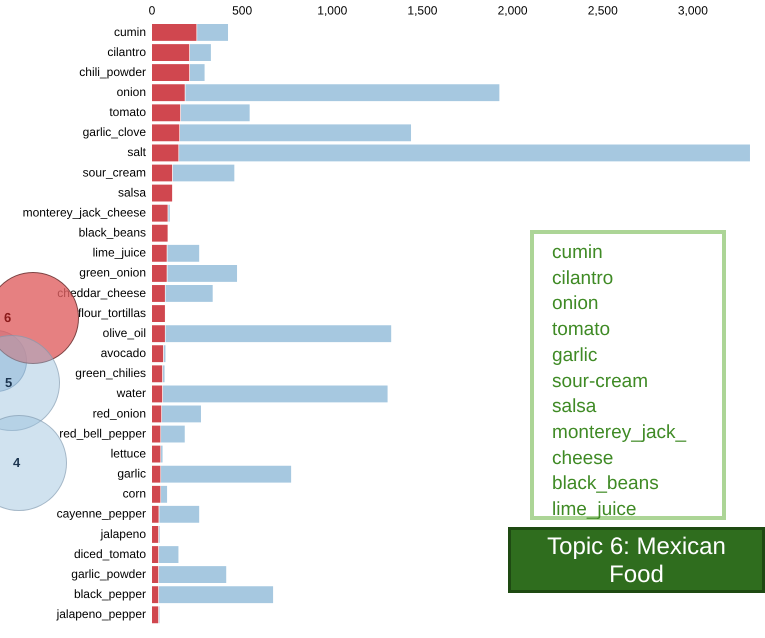  I want to click on y-tick-label: cilantro, so click(126, 51).